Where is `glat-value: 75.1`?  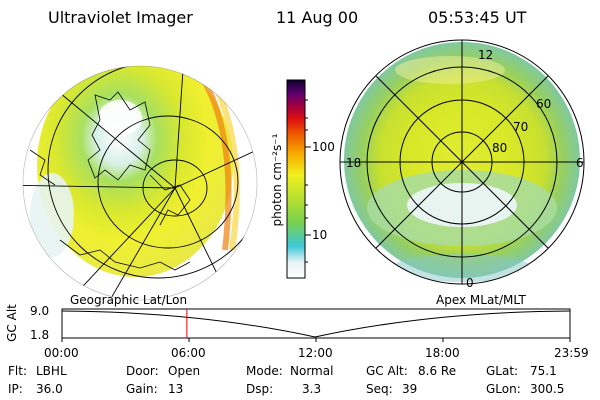
glat-value: 75.1 is located at coordinates (543, 371).